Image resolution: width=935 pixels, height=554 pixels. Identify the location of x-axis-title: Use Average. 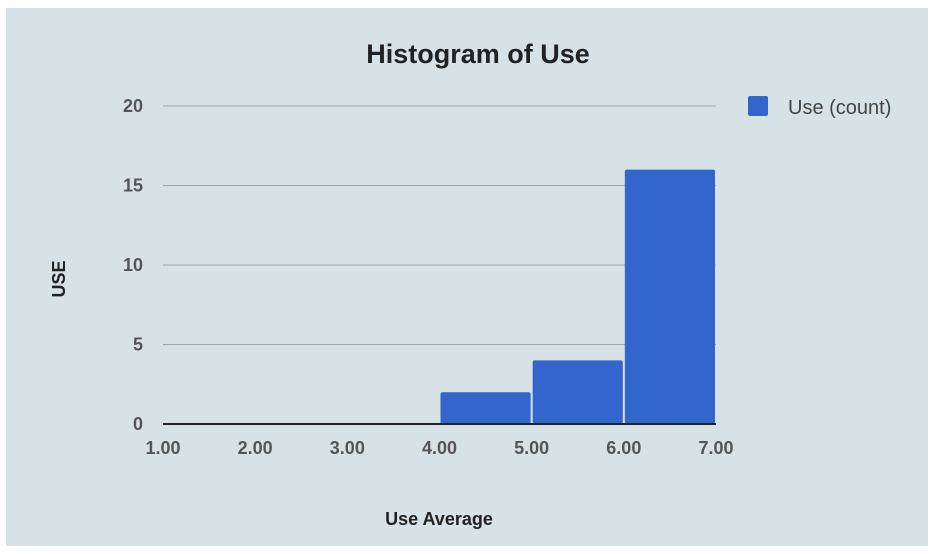
(439, 519).